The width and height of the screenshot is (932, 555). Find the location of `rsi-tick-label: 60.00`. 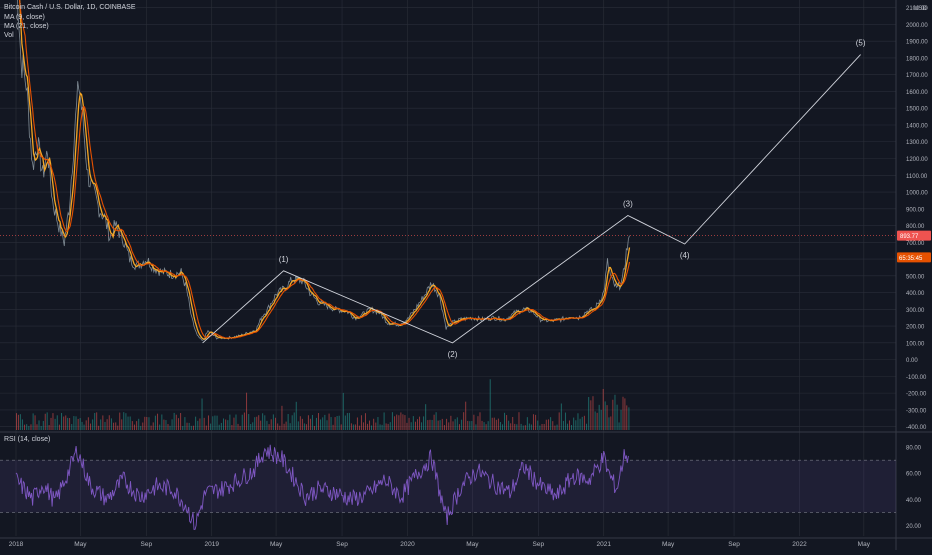

rsi-tick-label: 60.00 is located at coordinates (914, 475).